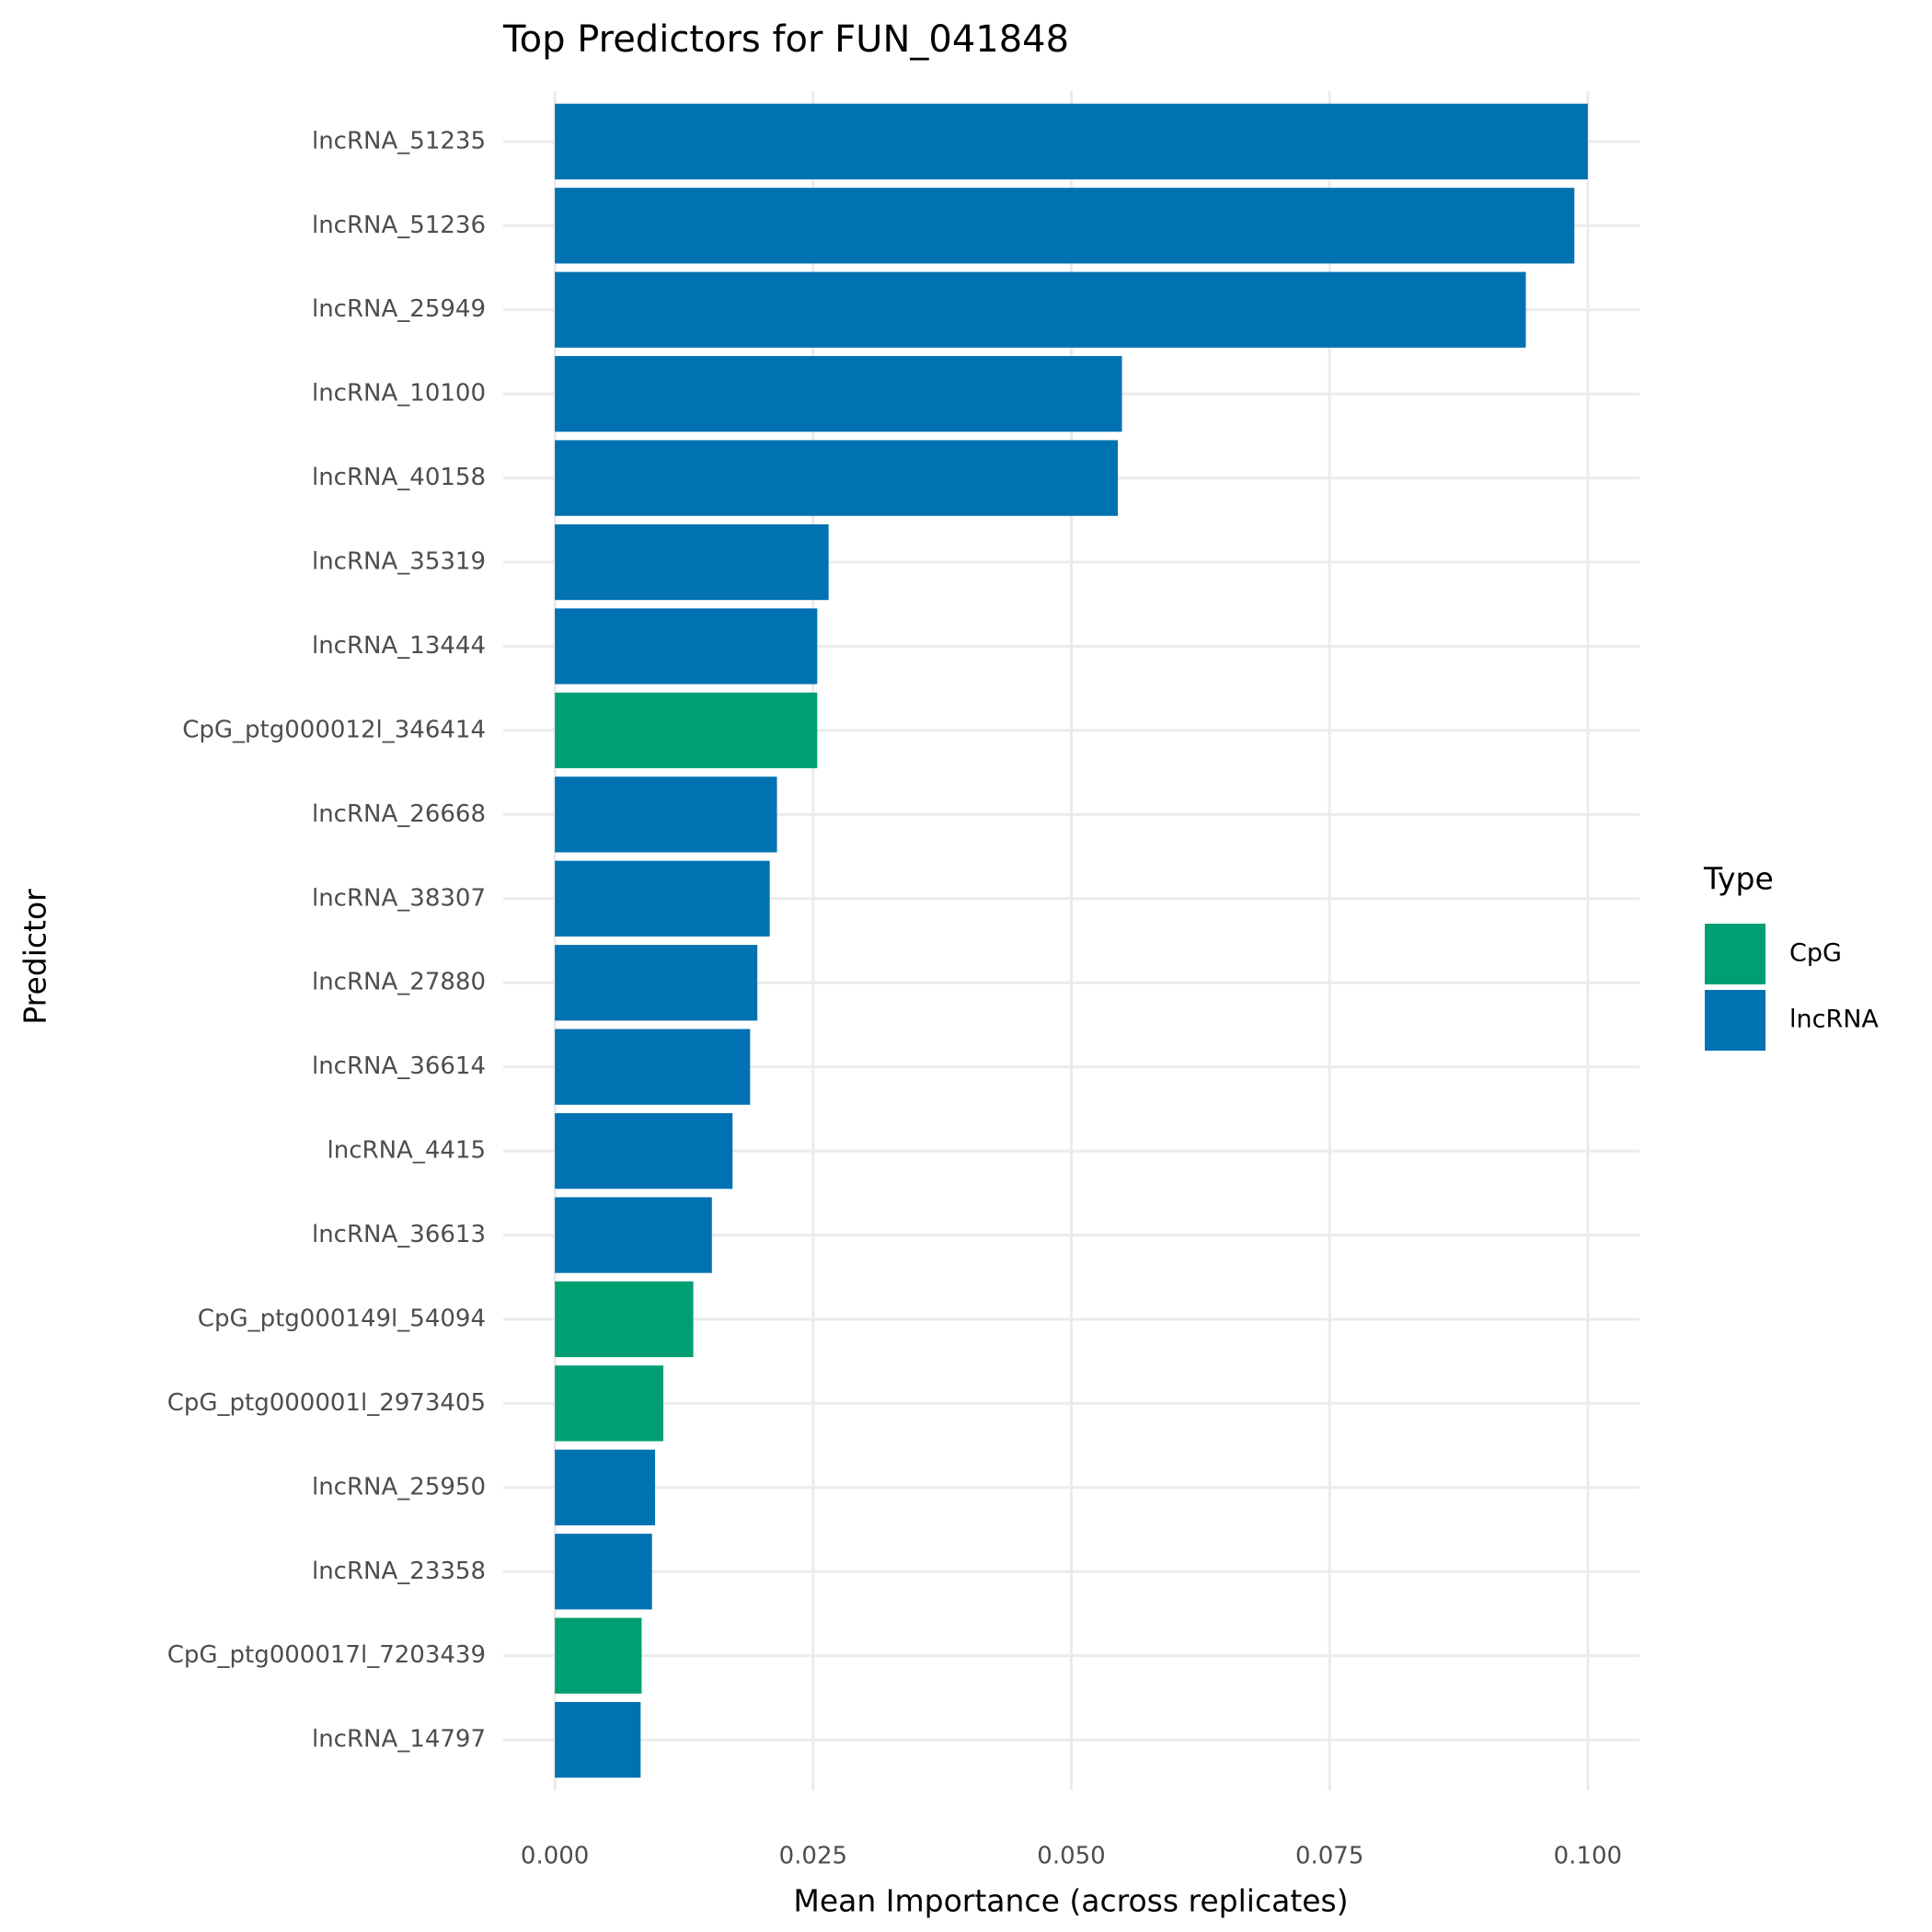  What do you see at coordinates (1070, 1901) in the screenshot?
I see `x-axis-title: Mean Importance (across replicates)` at bounding box center [1070, 1901].